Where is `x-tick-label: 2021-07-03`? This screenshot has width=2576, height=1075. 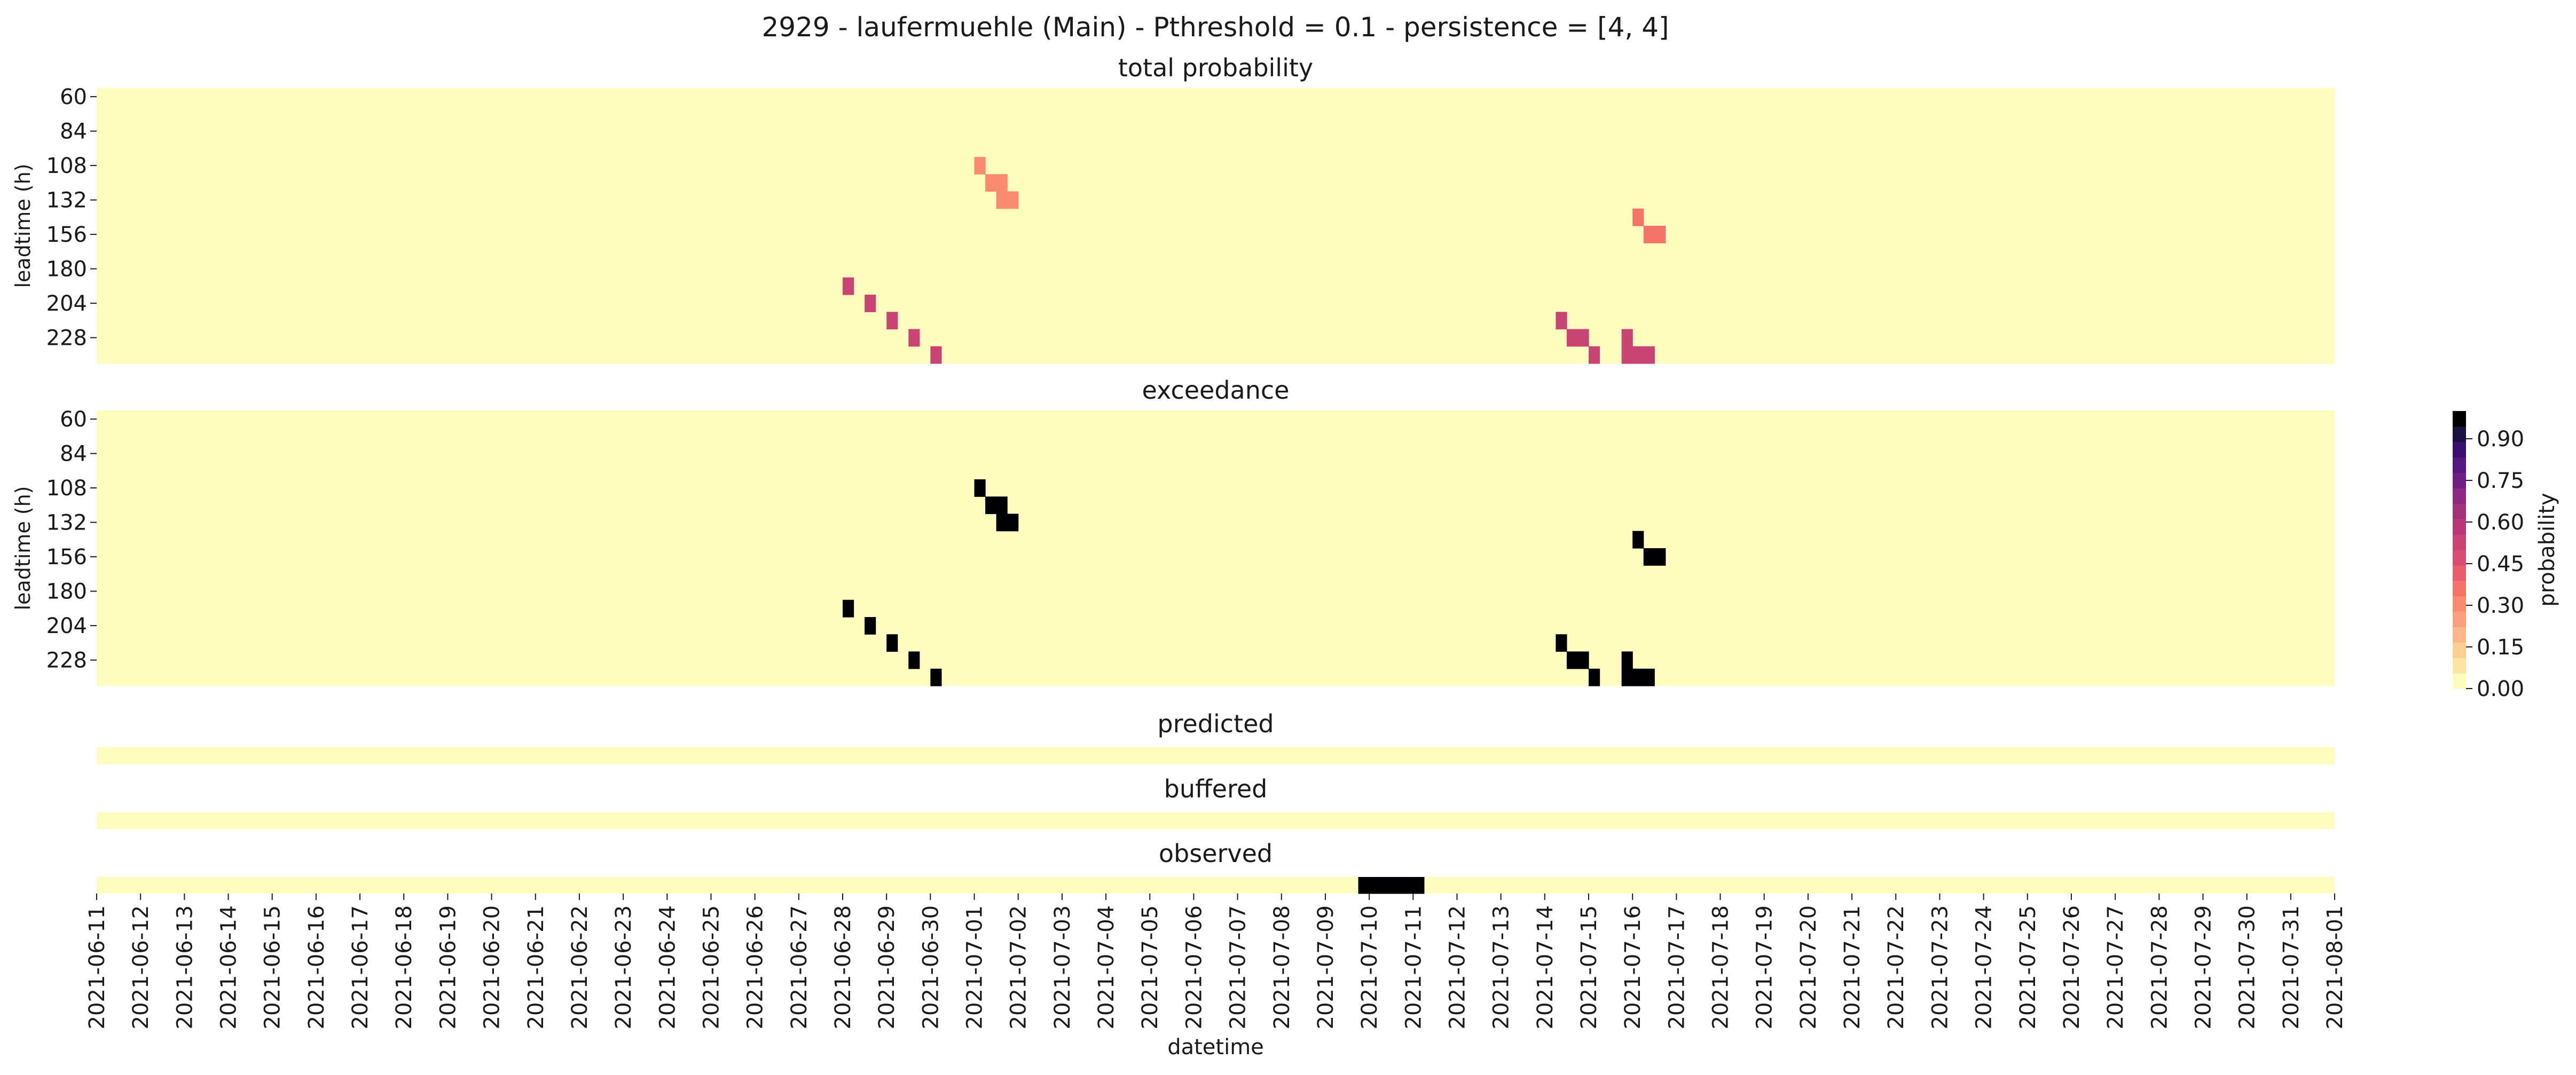 x-tick-label: 2021-07-03 is located at coordinates (1062, 967).